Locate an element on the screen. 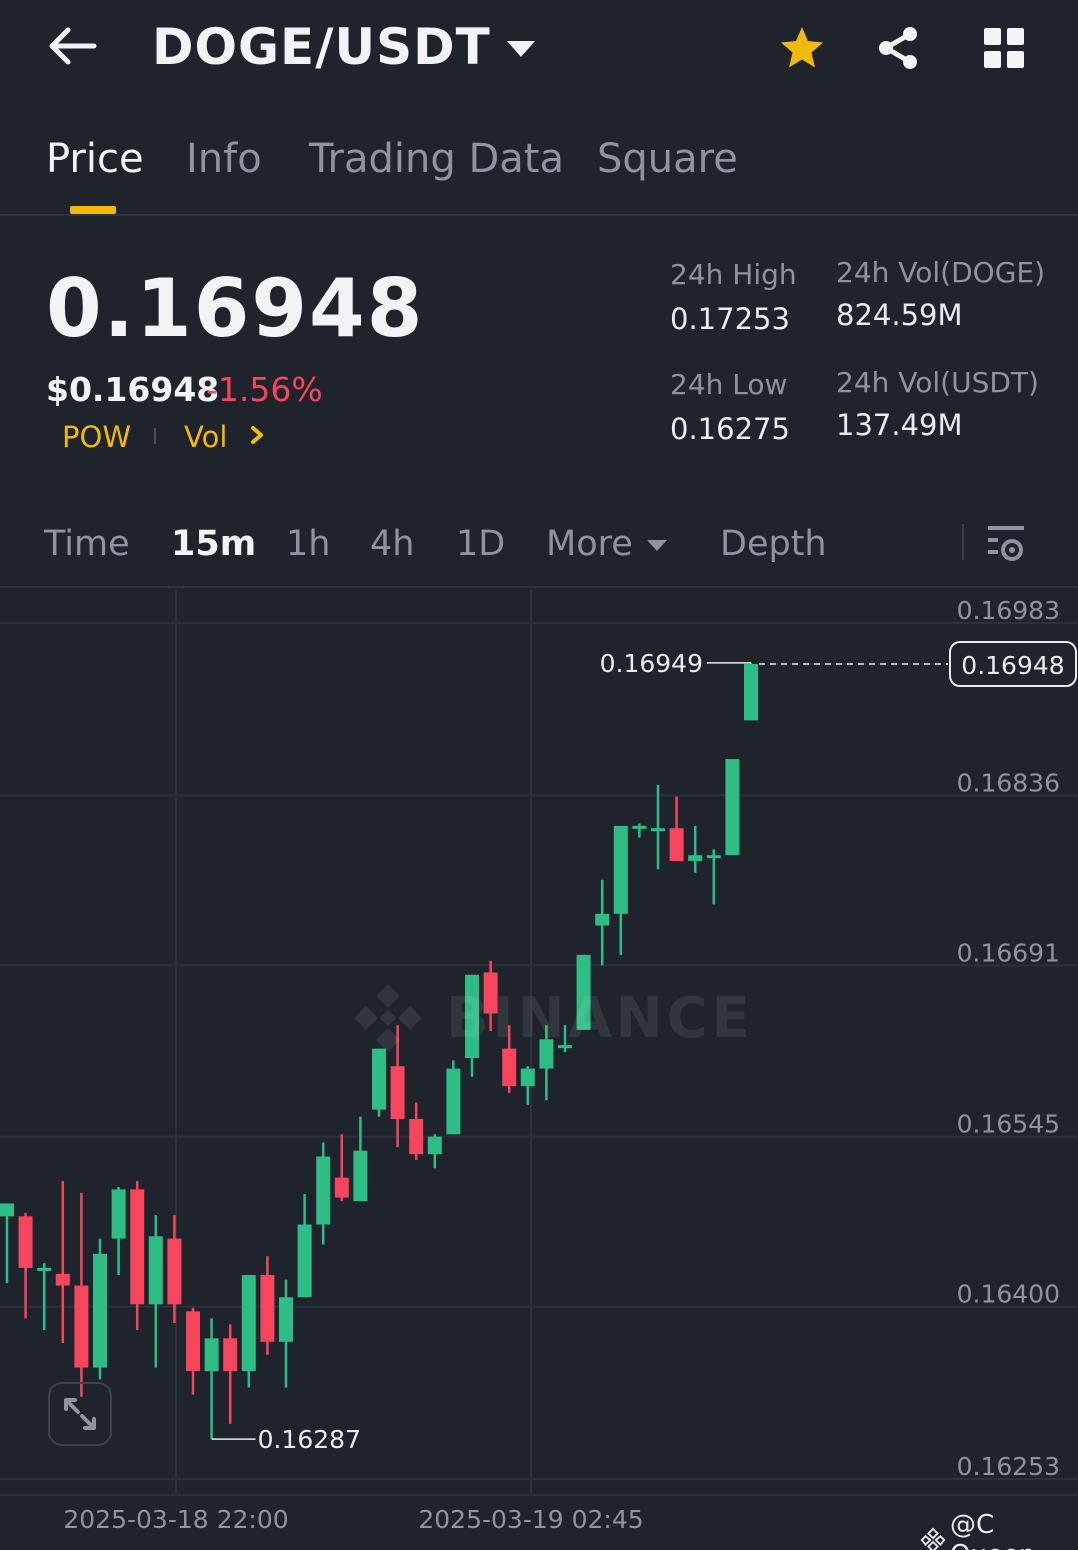 This screenshot has width=1078, height=1550. tab-trading-data: Trading Data is located at coordinates (436, 159).